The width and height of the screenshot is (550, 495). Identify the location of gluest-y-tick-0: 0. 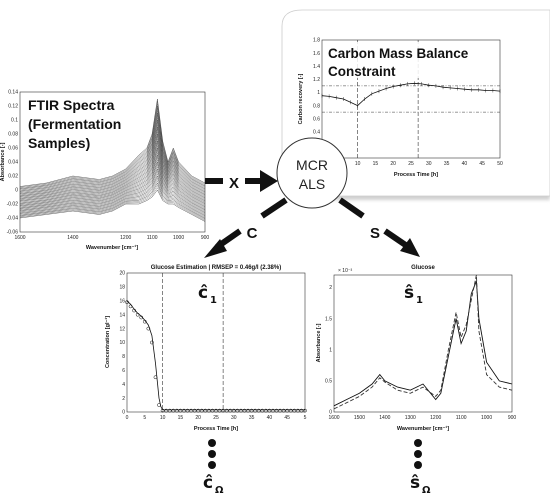
(123, 413).